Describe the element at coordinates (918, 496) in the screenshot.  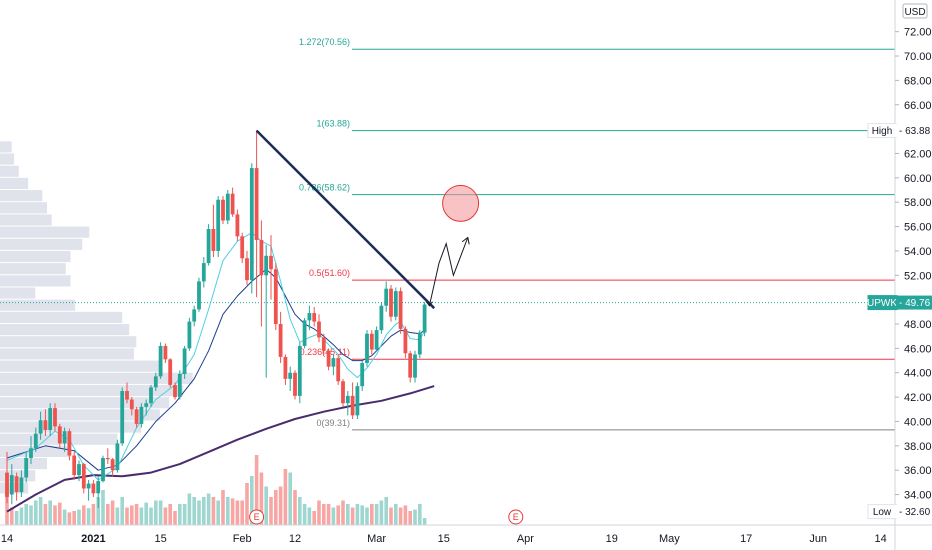
I see `price-tick-label: 34.00` at that location.